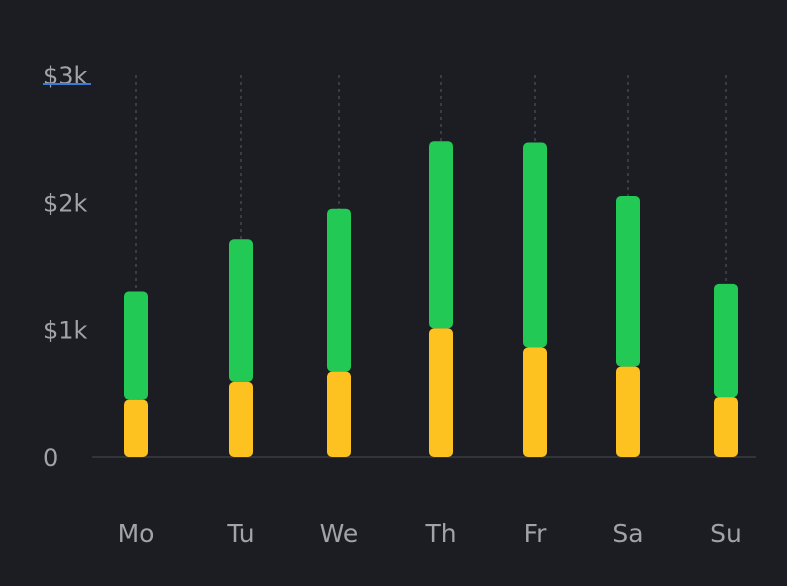 The image size is (787, 586). Describe the element at coordinates (65, 203) in the screenshot. I see `y-tick-label-2000: $2k` at that location.